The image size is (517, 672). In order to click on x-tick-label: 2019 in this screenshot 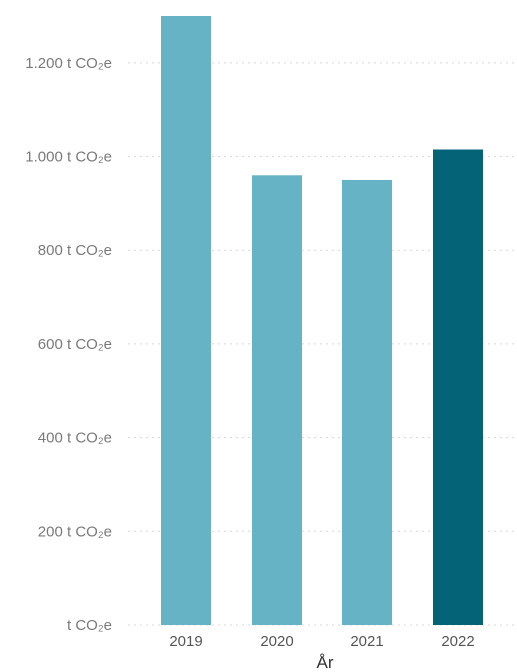, I will do `click(185, 641)`.